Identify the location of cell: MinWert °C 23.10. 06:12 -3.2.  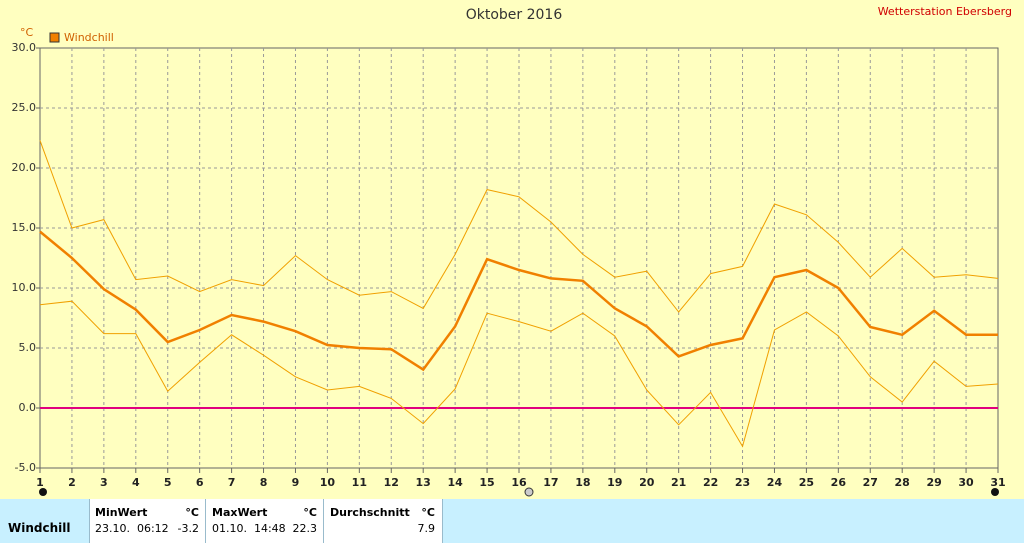
(147, 521).